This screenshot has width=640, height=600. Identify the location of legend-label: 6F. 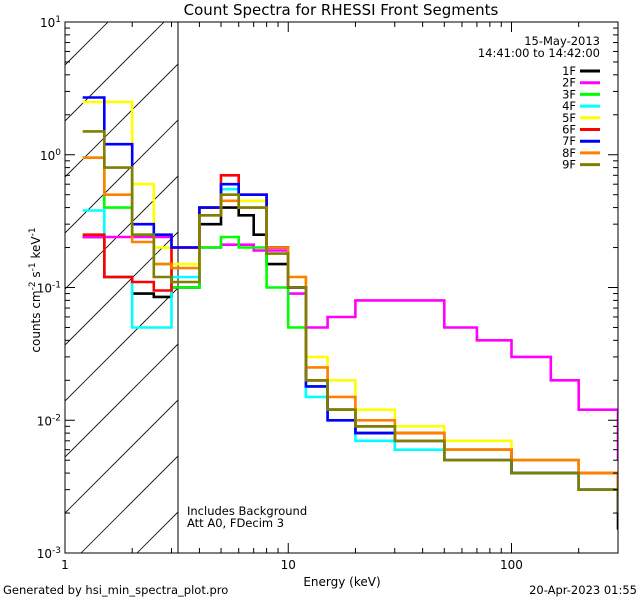
(569, 130).